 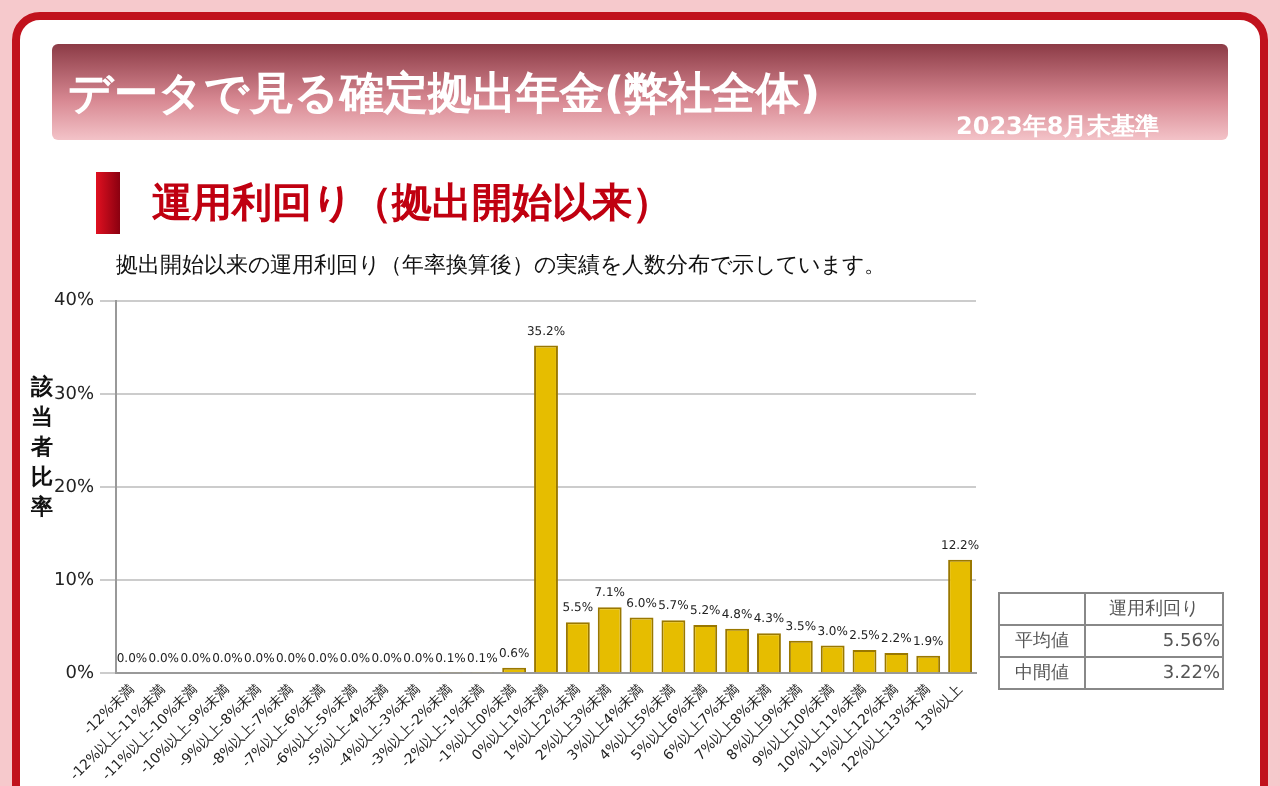 What do you see at coordinates (74, 394) in the screenshot?
I see `y-tick-label: 30%` at bounding box center [74, 394].